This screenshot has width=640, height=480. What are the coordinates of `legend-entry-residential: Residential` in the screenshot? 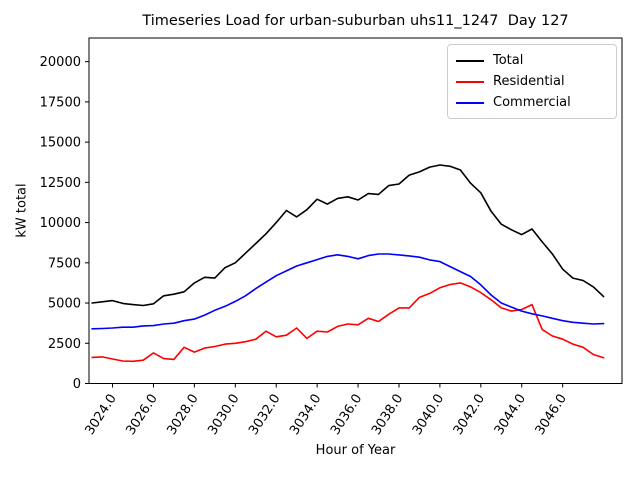 It's located at (532, 81).